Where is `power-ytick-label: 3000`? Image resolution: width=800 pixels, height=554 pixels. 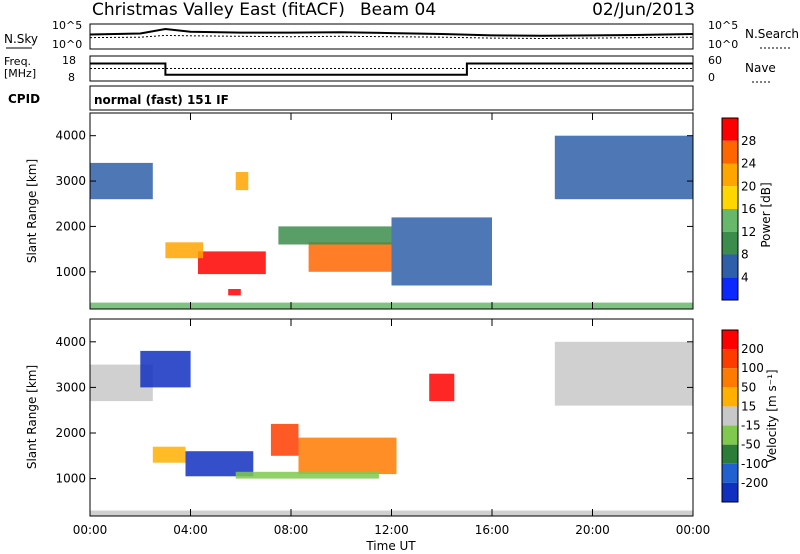
power-ytick-label: 3000 is located at coordinates (70, 181).